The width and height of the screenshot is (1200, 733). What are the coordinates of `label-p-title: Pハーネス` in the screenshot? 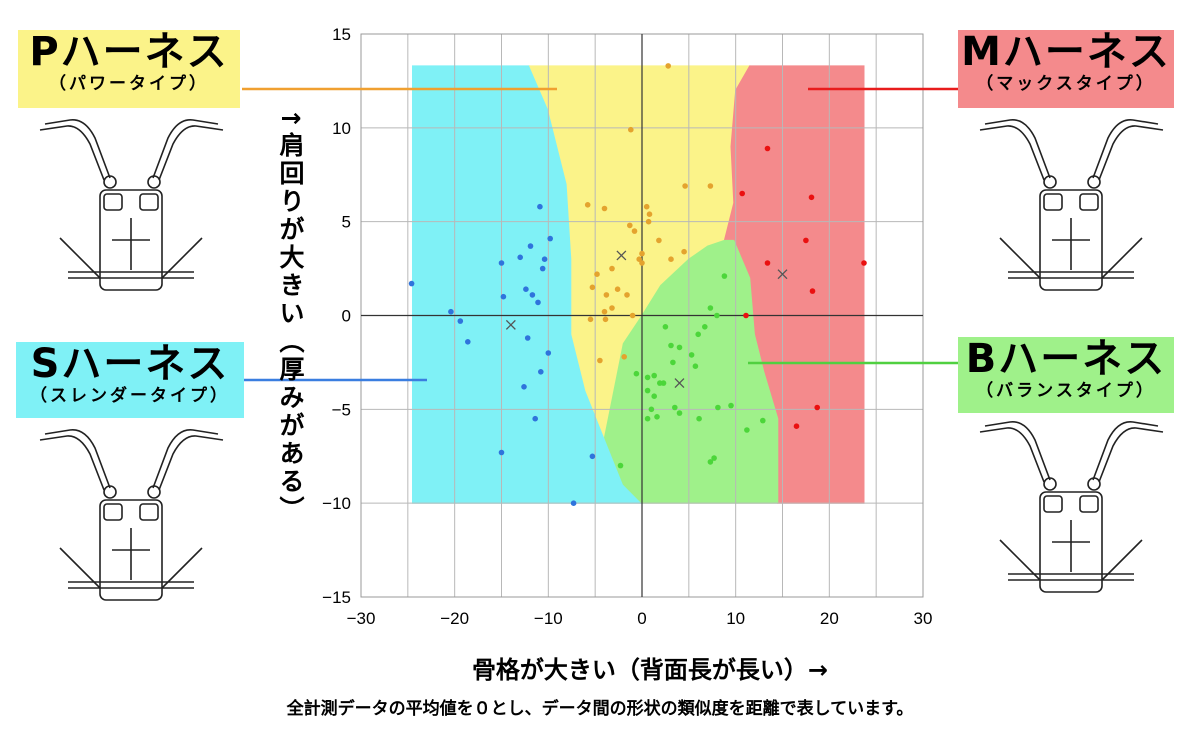 It's located at (129, 52).